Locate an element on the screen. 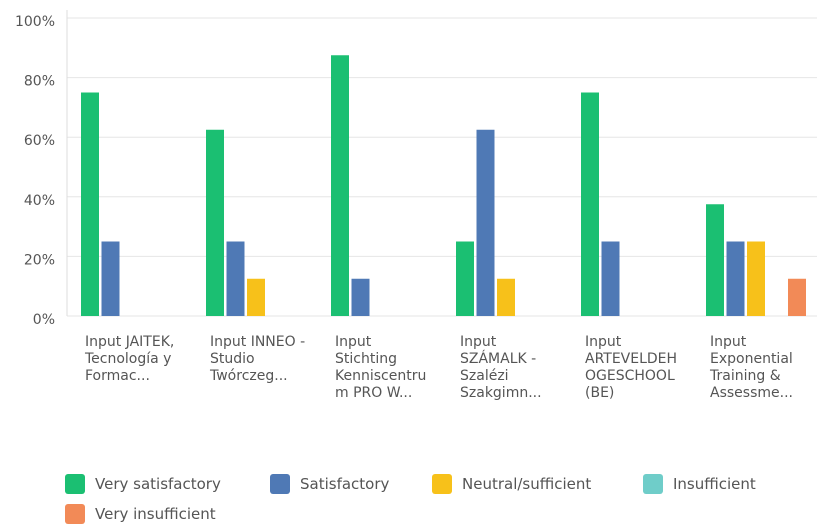  legend-item: Very insufficient is located at coordinates (140, 514).